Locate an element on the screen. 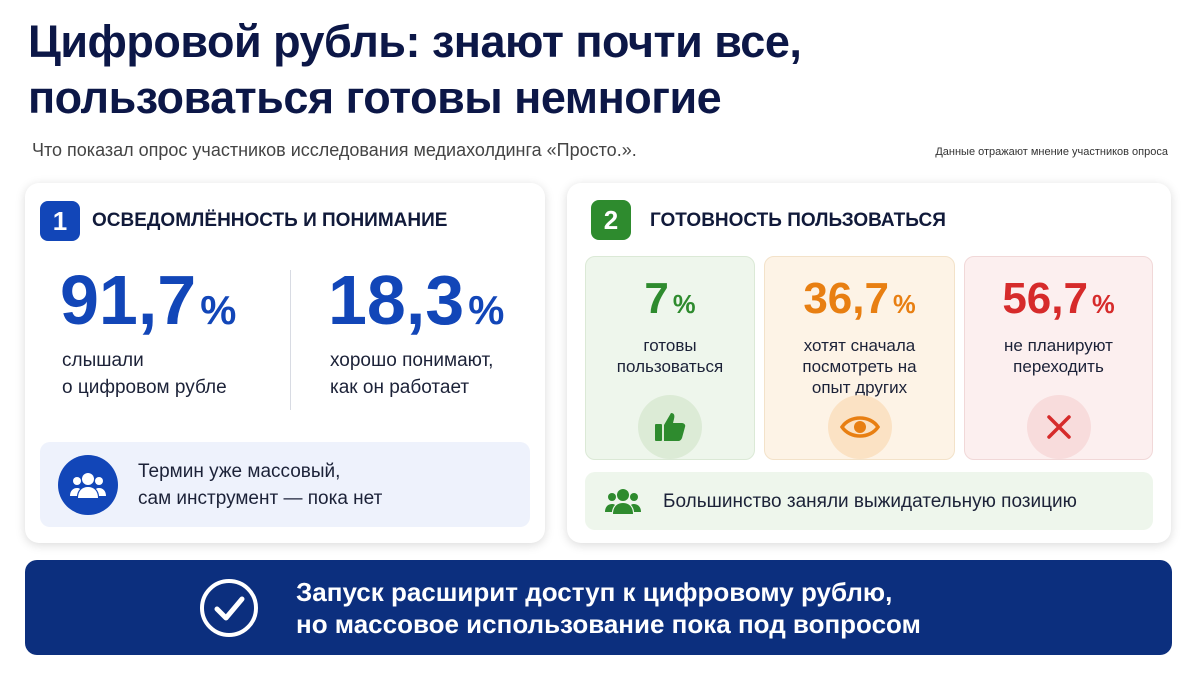 The image size is (1200, 675). section-number: 1 is located at coordinates (60, 221).